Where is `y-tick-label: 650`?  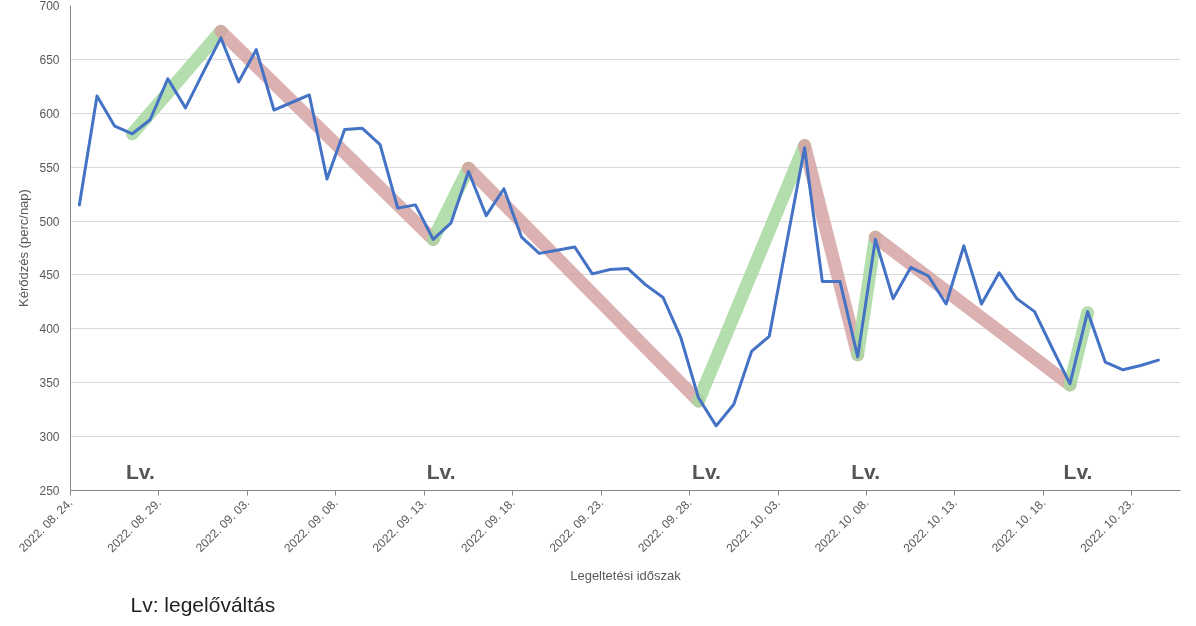
y-tick-label: 650 is located at coordinates (49, 59).